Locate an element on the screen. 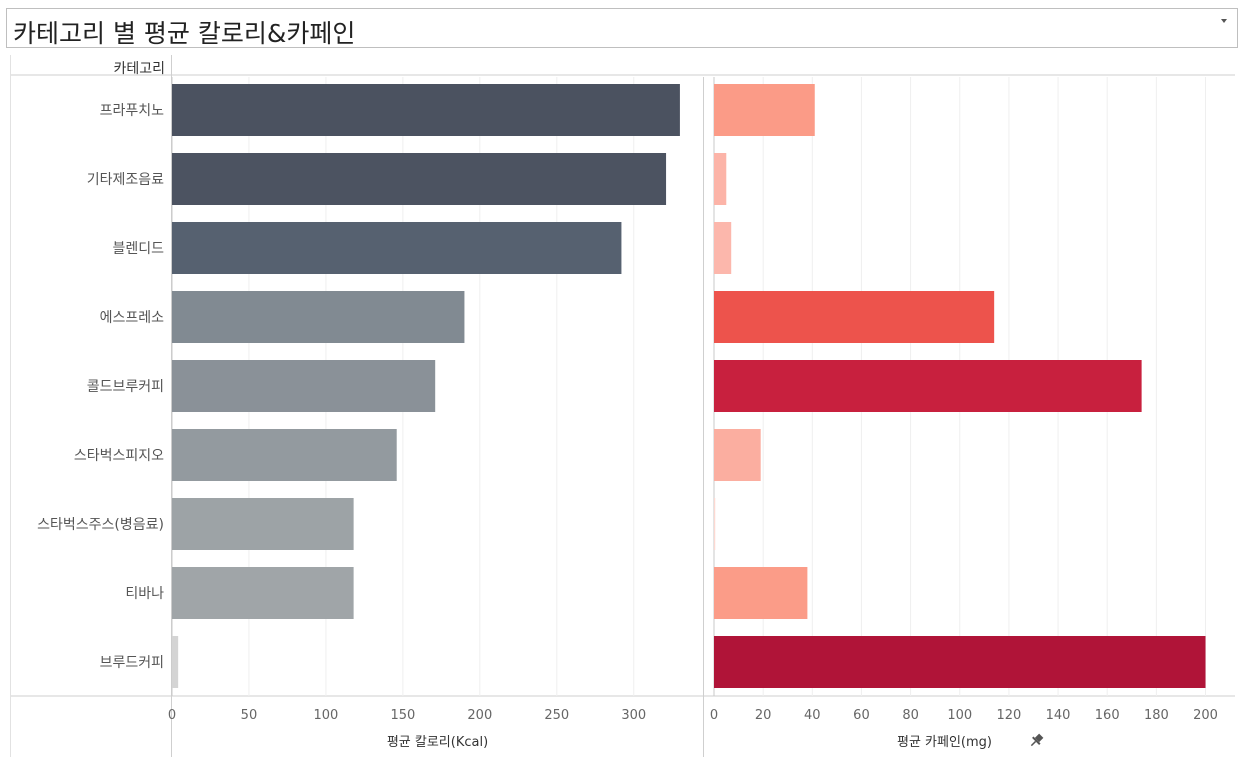 This screenshot has height=765, width=1247. x-tick-label: 60 is located at coordinates (861, 715).